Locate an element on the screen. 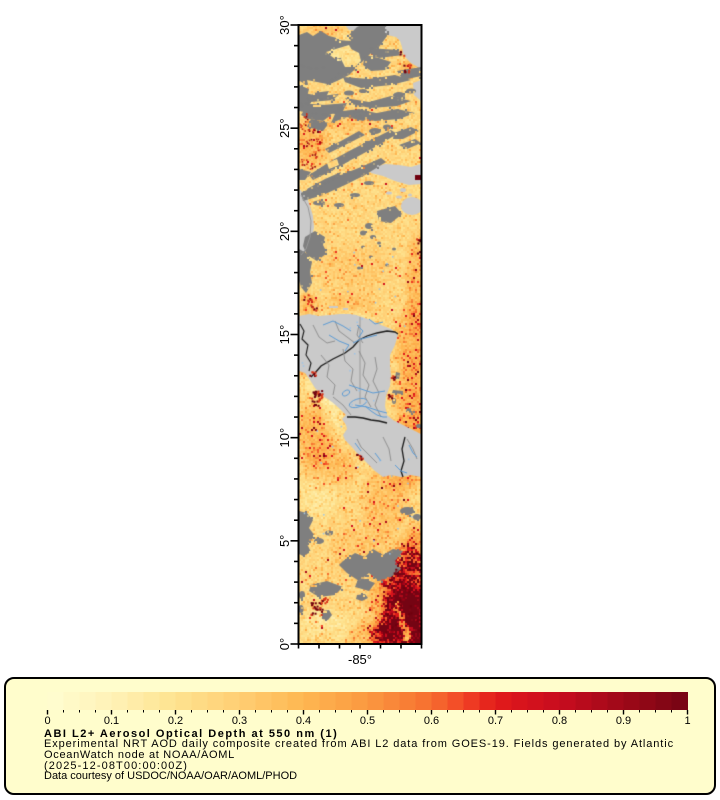 The width and height of the screenshot is (720, 800). svg-text: 15° is located at coordinates (284, 335).